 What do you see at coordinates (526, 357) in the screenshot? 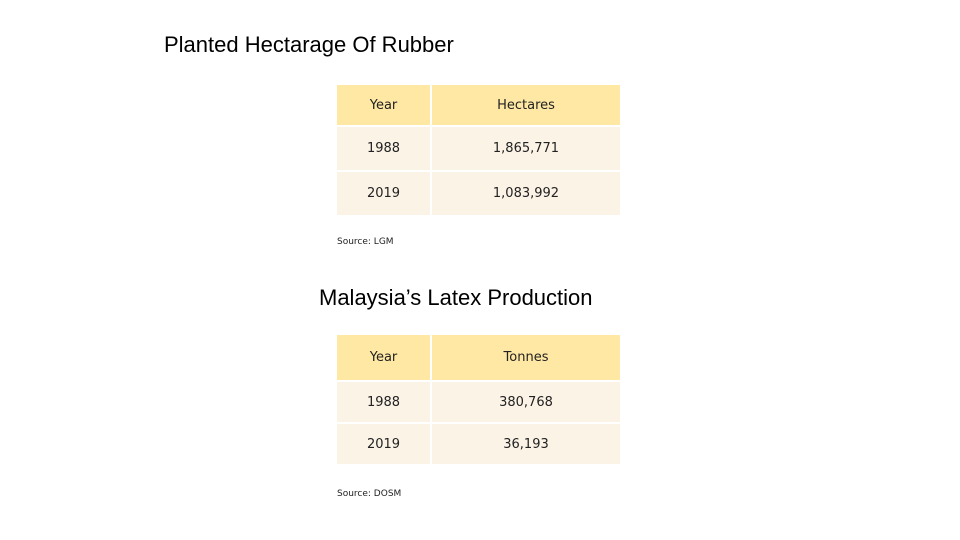
I see `tonnes-column-header: Tonnes` at bounding box center [526, 357].